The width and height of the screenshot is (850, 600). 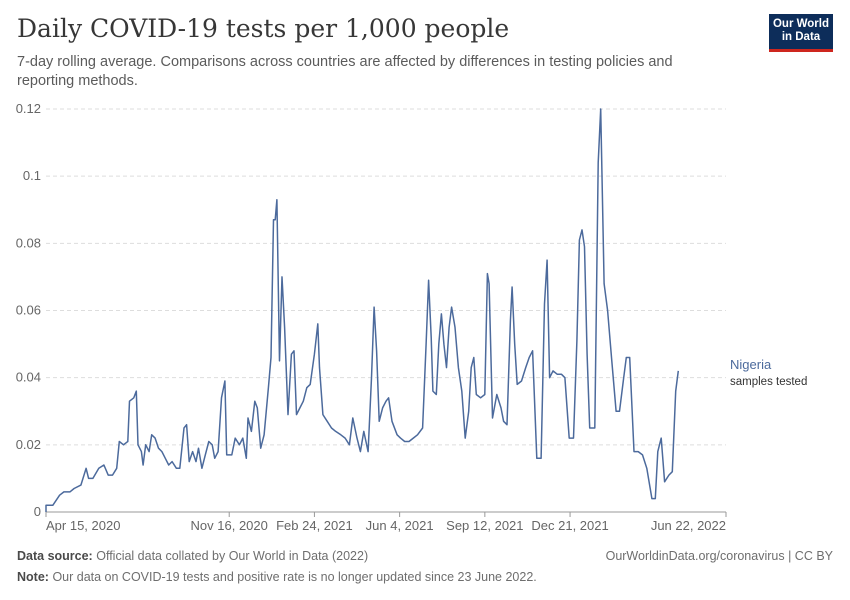 I want to click on y-tick-label: 0.02, so click(x=28, y=444).